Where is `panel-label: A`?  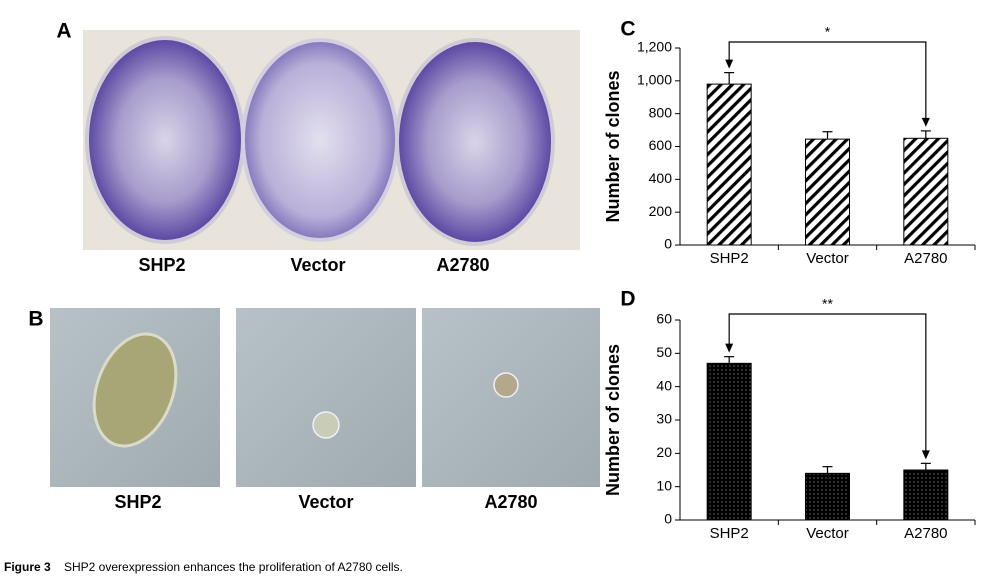
panel-label: A is located at coordinates (63, 31).